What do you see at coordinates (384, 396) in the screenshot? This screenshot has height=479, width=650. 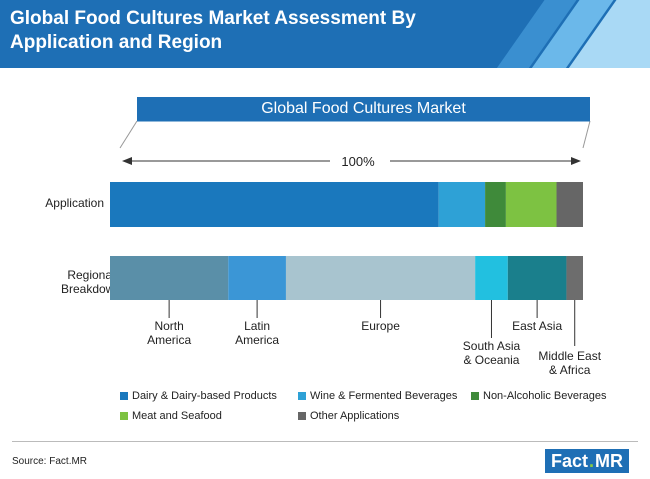 I see `legend-label: Wine & Fermented Beverages` at bounding box center [384, 396].